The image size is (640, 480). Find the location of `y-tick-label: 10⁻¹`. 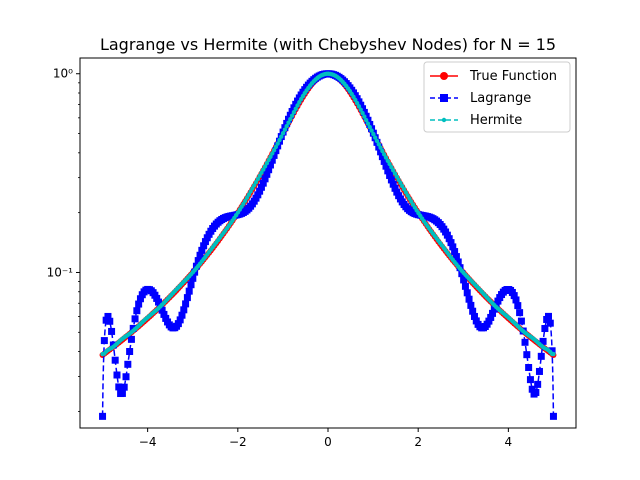

y-tick-label: 10⁻¹ is located at coordinates (60, 272).